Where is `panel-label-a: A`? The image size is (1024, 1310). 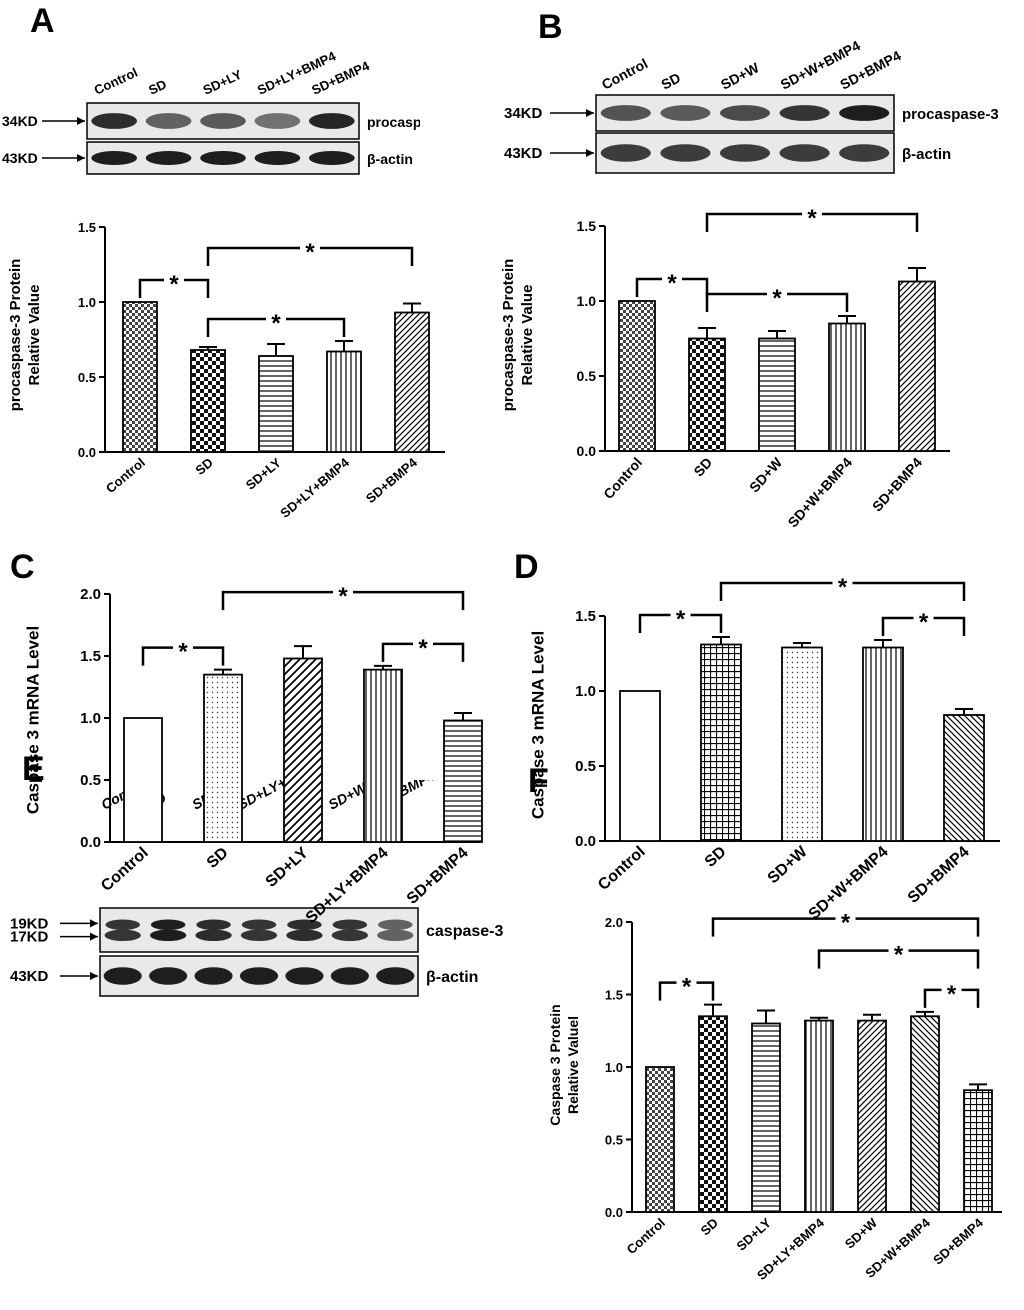 panel-label-a: A is located at coordinates (42, 21).